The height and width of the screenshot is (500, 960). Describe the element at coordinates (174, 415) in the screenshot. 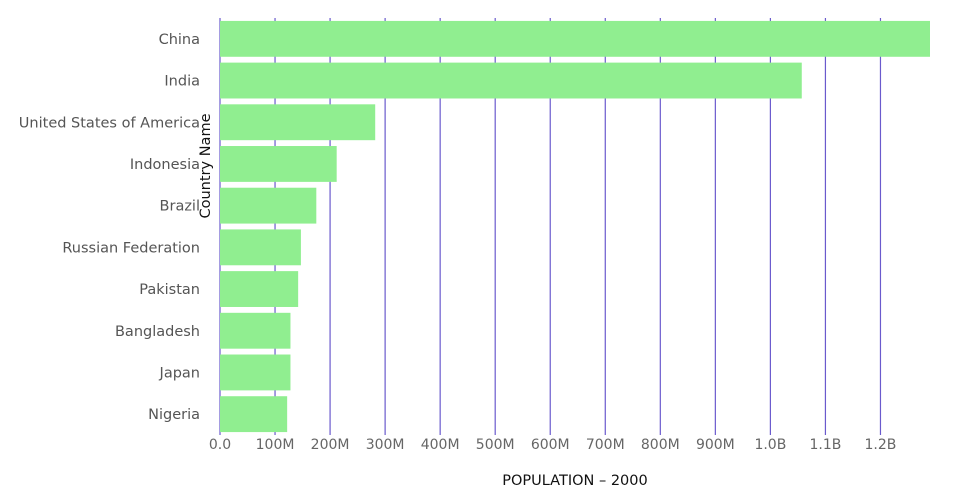

I see `category-label: Nigeria` at that location.